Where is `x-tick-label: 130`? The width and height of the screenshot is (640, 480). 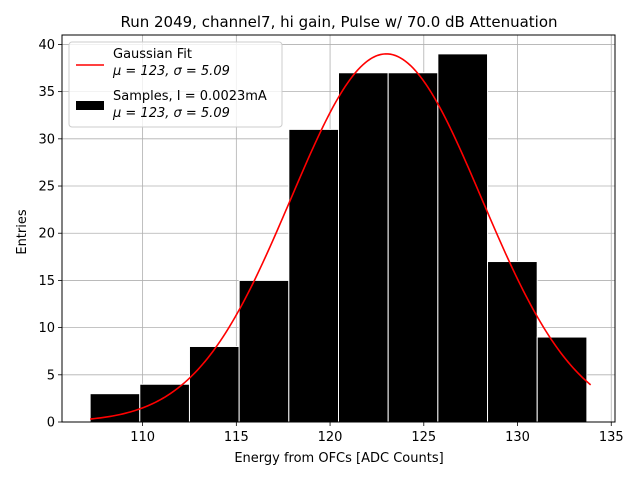
x-tick-label: 130 is located at coordinates (517, 437).